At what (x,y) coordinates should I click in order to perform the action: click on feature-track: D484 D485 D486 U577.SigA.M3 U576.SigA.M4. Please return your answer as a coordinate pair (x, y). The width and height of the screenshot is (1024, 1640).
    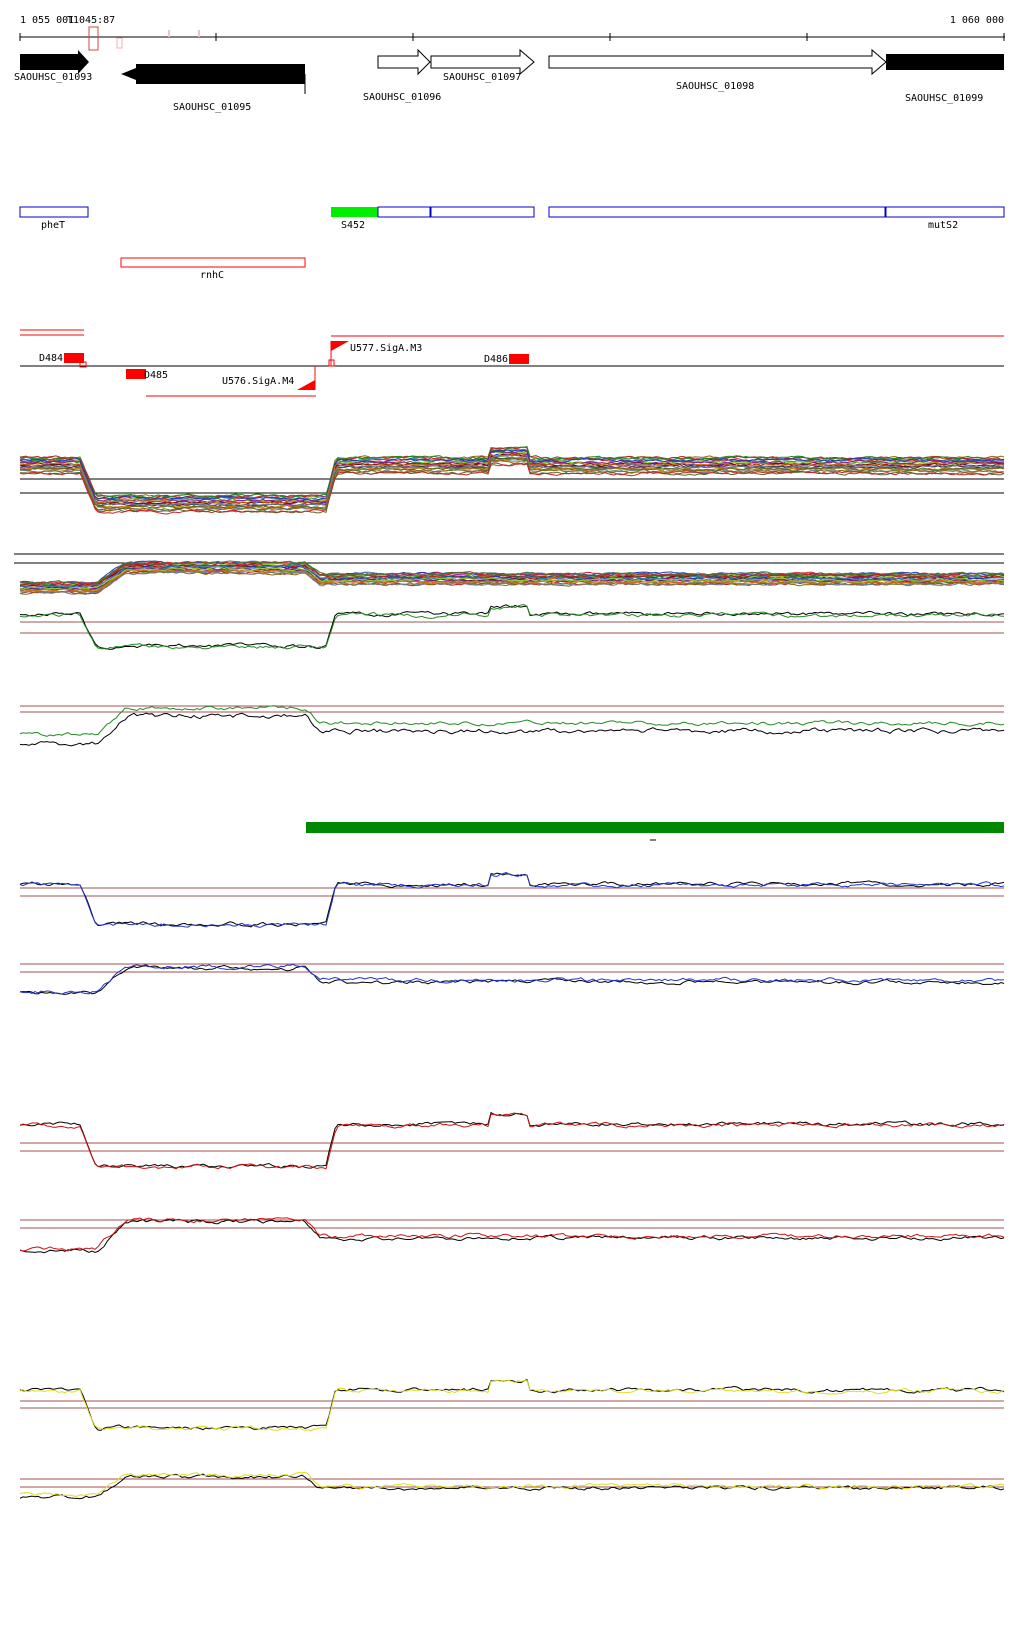
    Looking at the image, I should click on (512, 363).